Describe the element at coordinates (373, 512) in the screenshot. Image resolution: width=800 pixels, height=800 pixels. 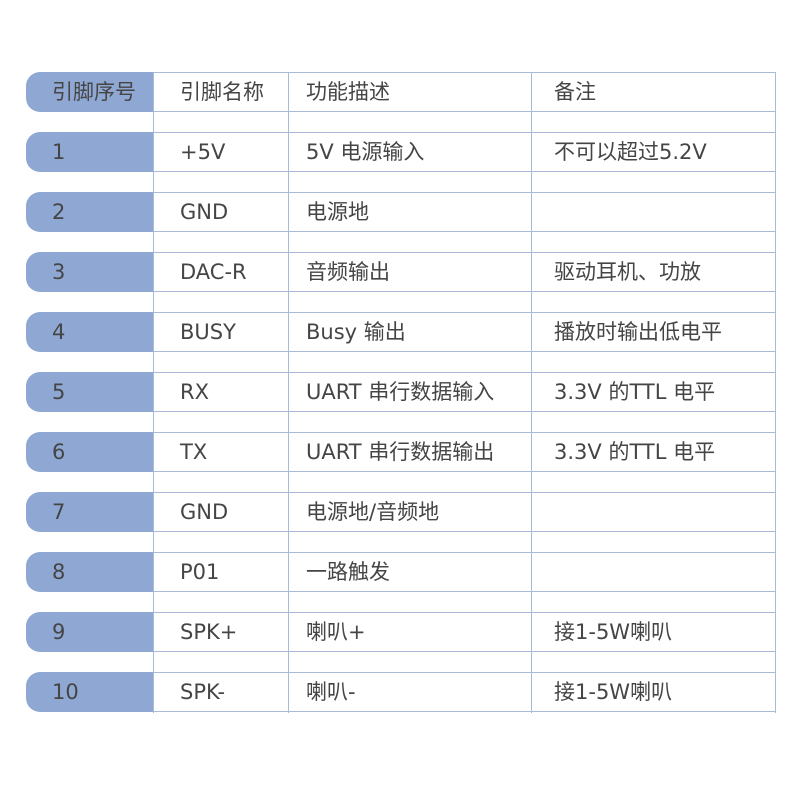
I see `function-cell: 电源地/音频地` at that location.